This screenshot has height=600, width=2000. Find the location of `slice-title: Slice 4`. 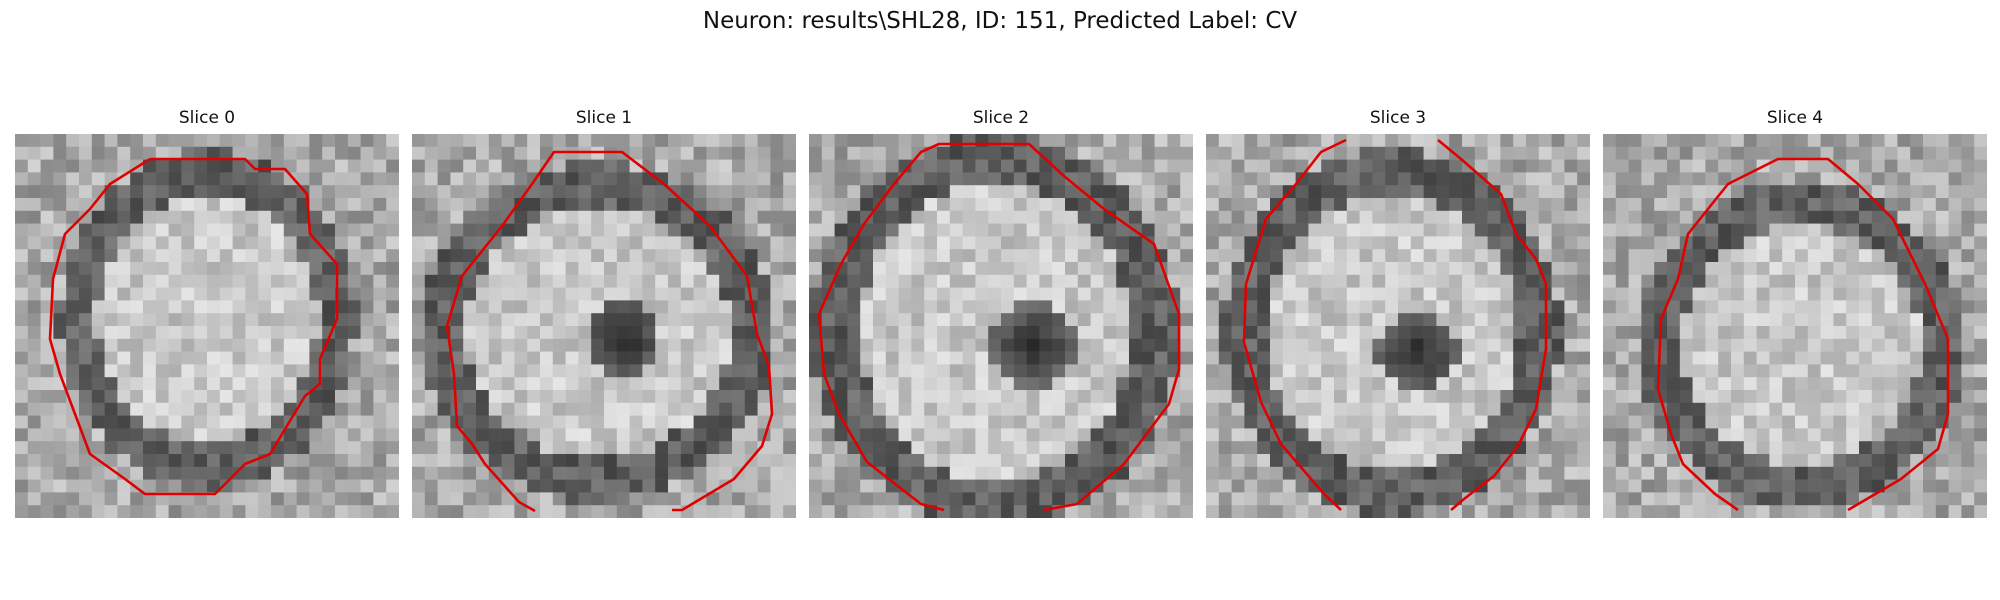

slice-title: Slice 4 is located at coordinates (1795, 118).